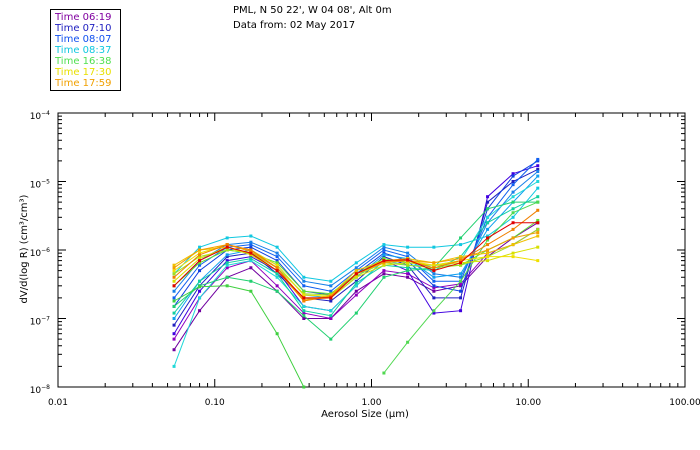  I want to click on y-tick-label: 10⁻⁷, so click(40, 322).